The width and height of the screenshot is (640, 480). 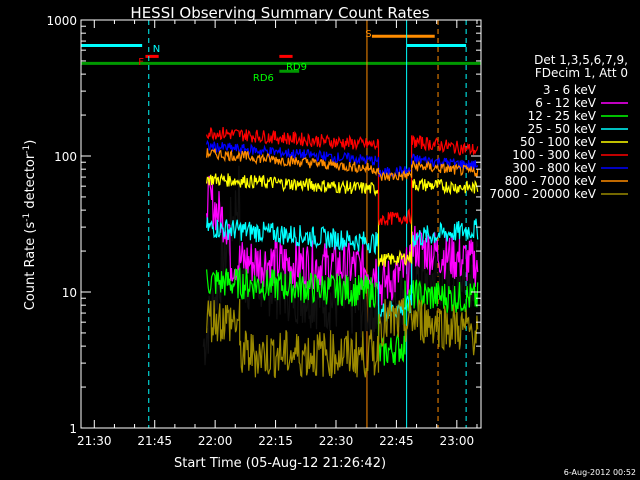 What do you see at coordinates (280, 463) in the screenshot?
I see `x-axis-label: Start Time (05-Aug-12 21:26:42)` at bounding box center [280, 463].